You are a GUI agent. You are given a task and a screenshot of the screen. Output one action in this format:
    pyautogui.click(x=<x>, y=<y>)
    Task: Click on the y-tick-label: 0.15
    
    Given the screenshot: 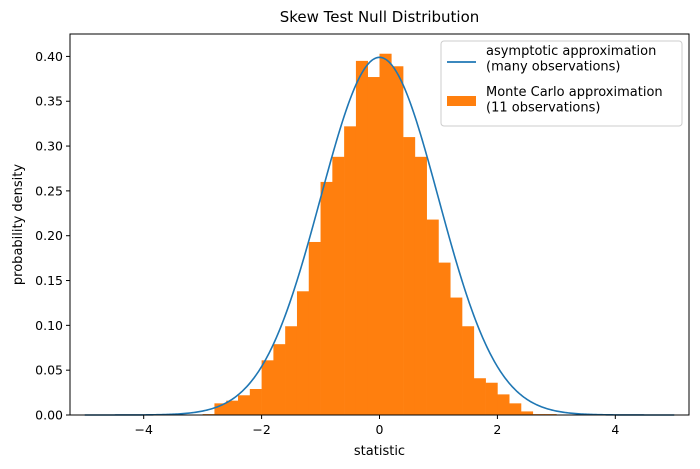 What is the action you would take?
    pyautogui.click(x=49, y=280)
    